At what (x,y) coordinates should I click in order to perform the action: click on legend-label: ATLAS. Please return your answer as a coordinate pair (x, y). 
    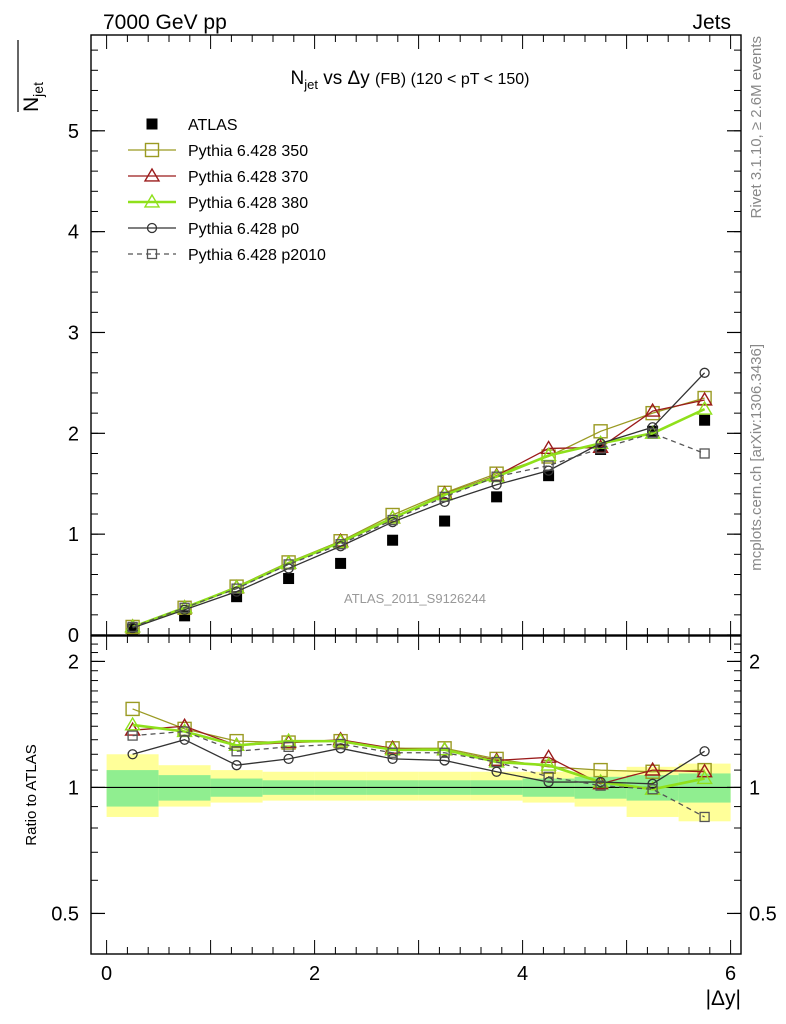
    Looking at the image, I should click on (213, 125).